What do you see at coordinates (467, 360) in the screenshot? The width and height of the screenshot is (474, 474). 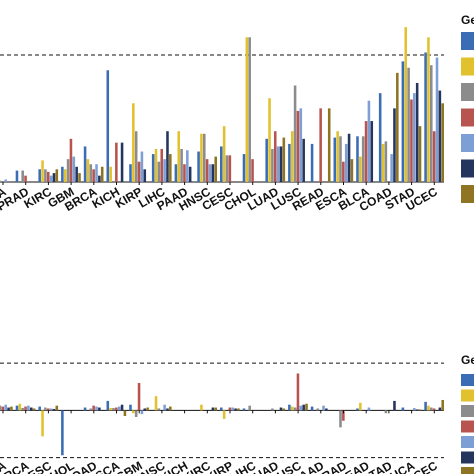 I see `legend-title-bottom: Ge` at bounding box center [467, 360].